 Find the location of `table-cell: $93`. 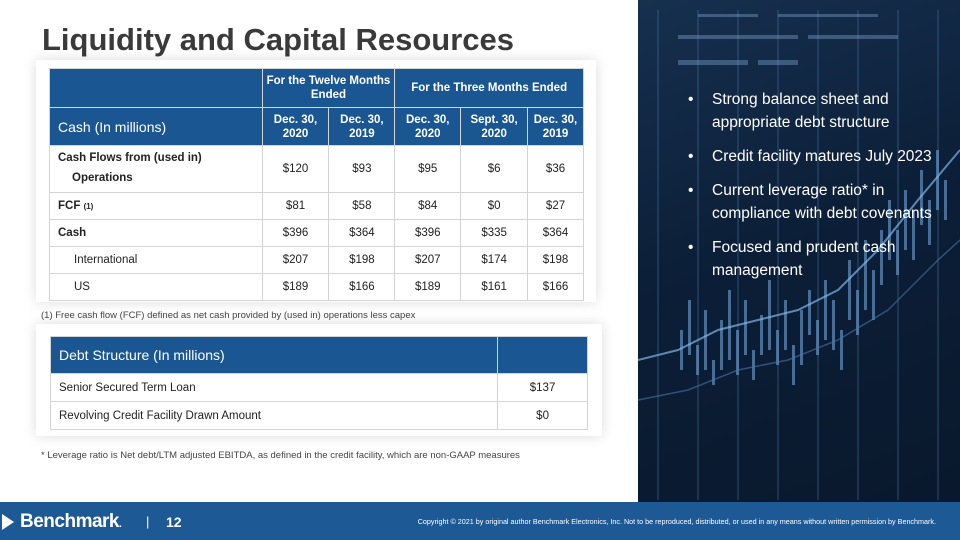

table-cell: $93 is located at coordinates (362, 169).